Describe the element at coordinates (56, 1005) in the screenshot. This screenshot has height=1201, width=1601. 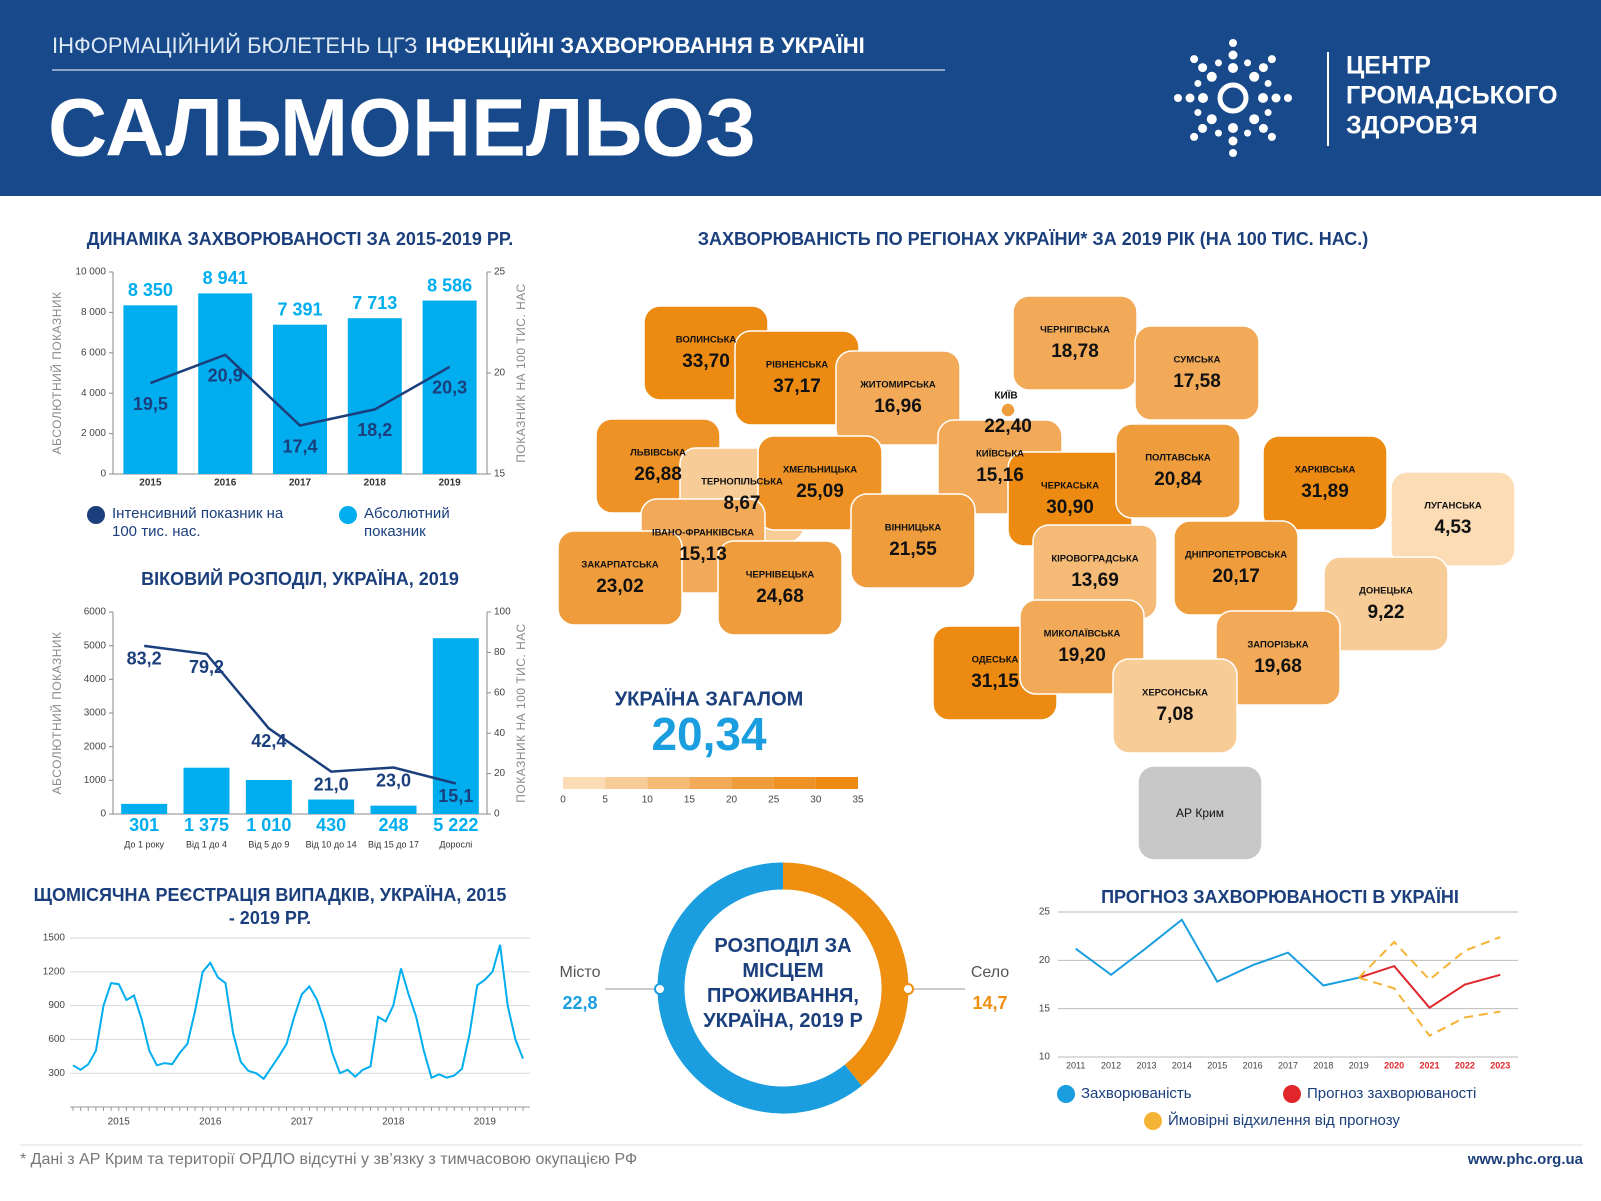
I see `y-tick-label: 900` at that location.